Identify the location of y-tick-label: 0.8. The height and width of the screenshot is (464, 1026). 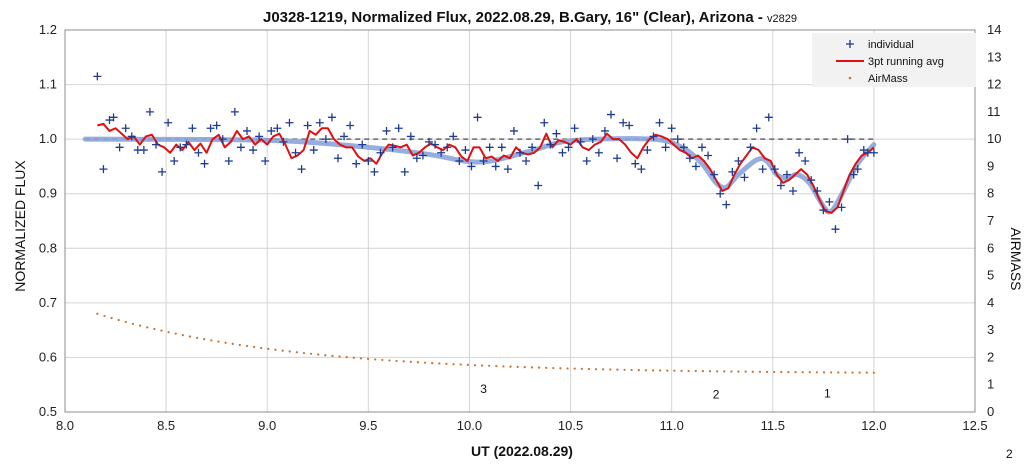
(48, 247).